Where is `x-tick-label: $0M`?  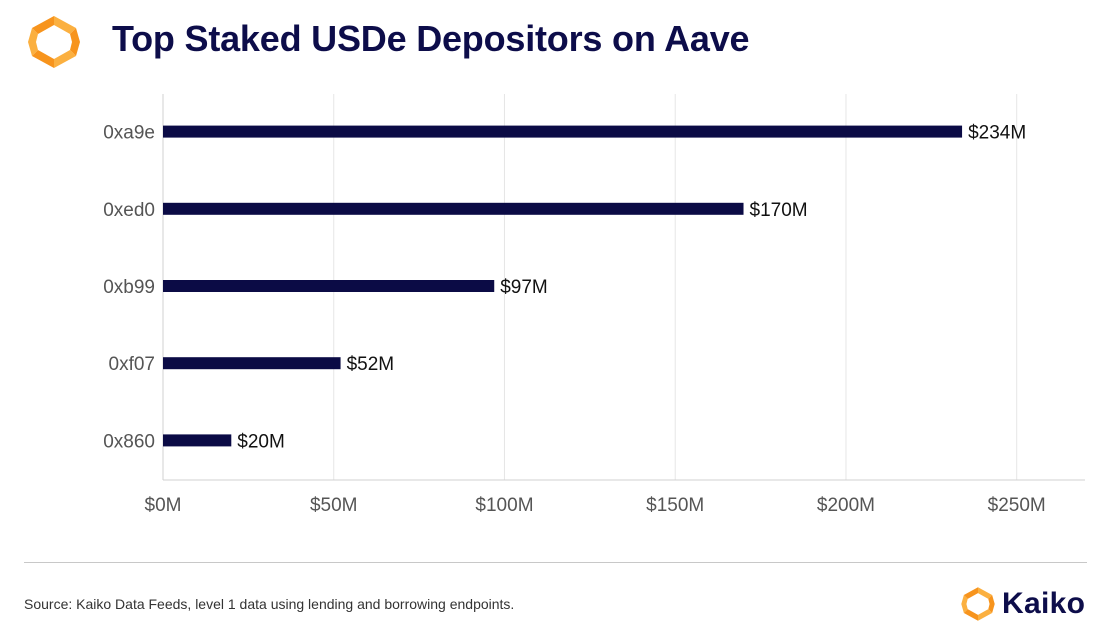
x-tick-label: $0M is located at coordinates (163, 505).